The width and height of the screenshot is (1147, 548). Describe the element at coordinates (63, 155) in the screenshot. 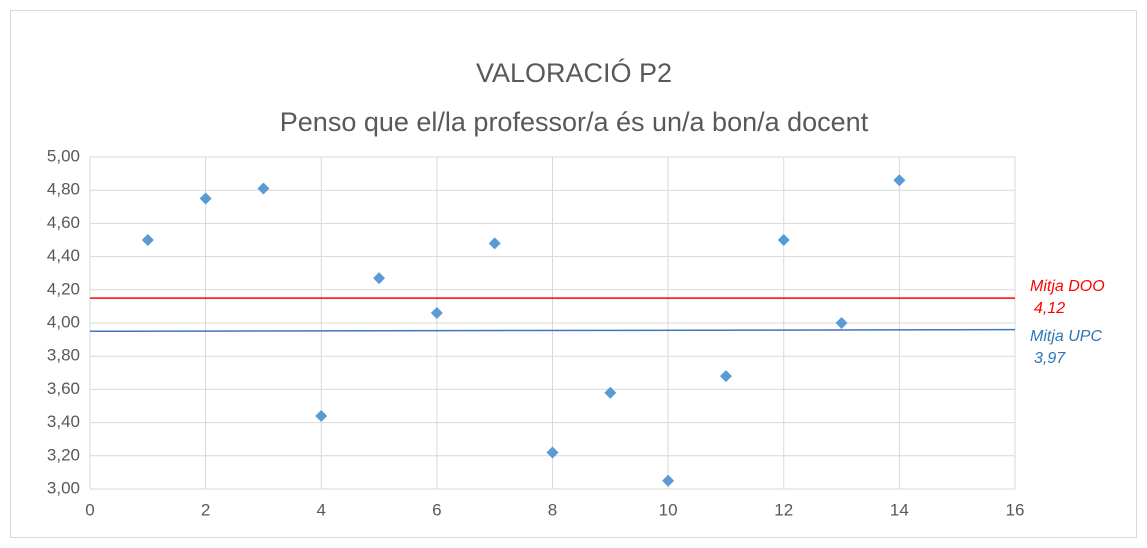

I see `y-tick-label: 5,00` at that location.